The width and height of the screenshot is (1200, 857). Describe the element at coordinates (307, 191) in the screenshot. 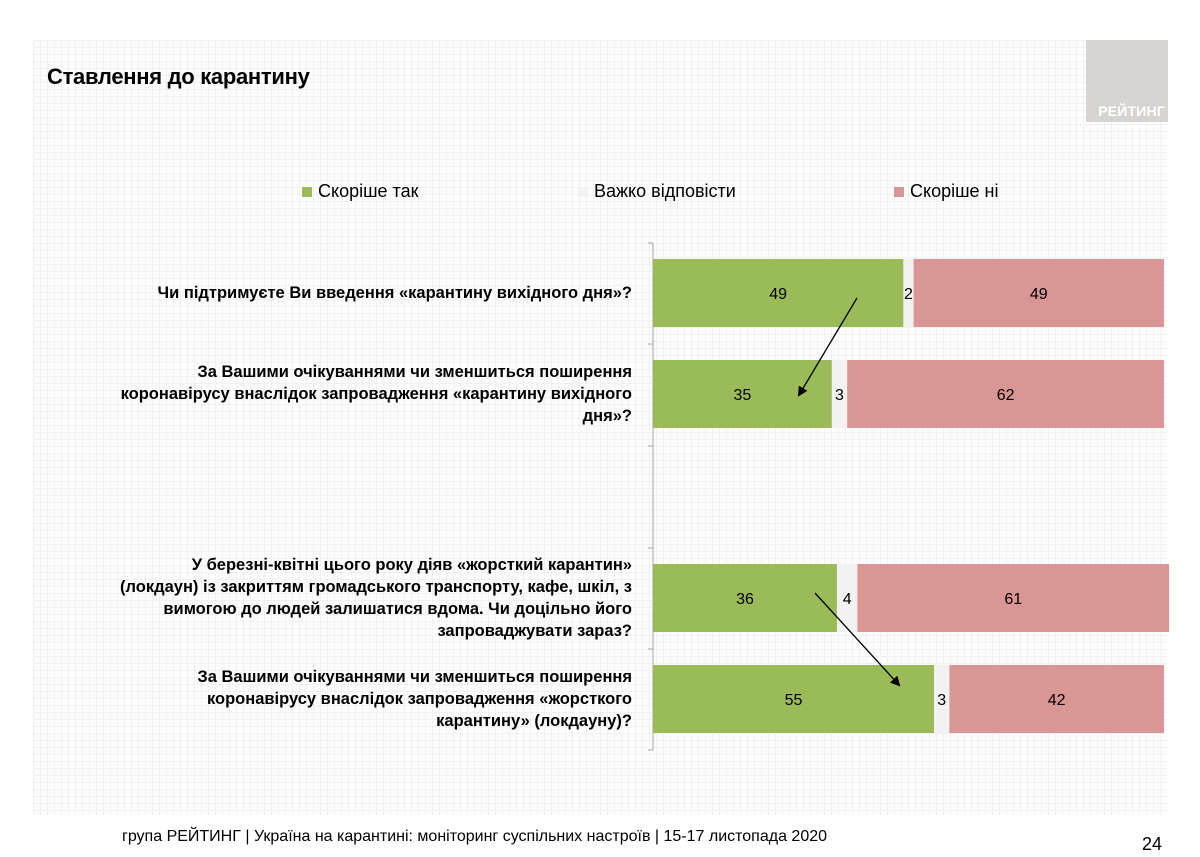

I see `legend-swatch-yes` at that location.